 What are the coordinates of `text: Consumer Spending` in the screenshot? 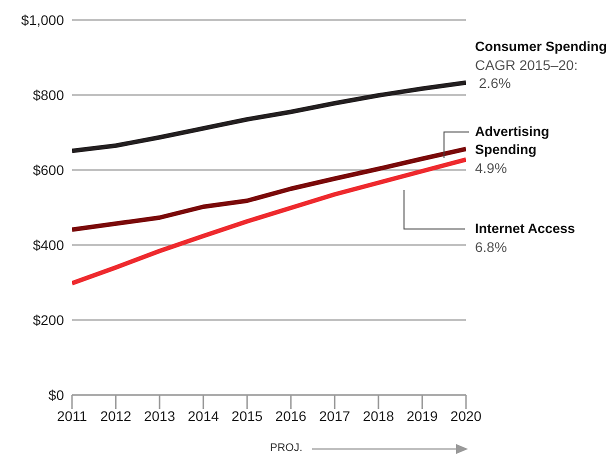 It's located at (541, 47).